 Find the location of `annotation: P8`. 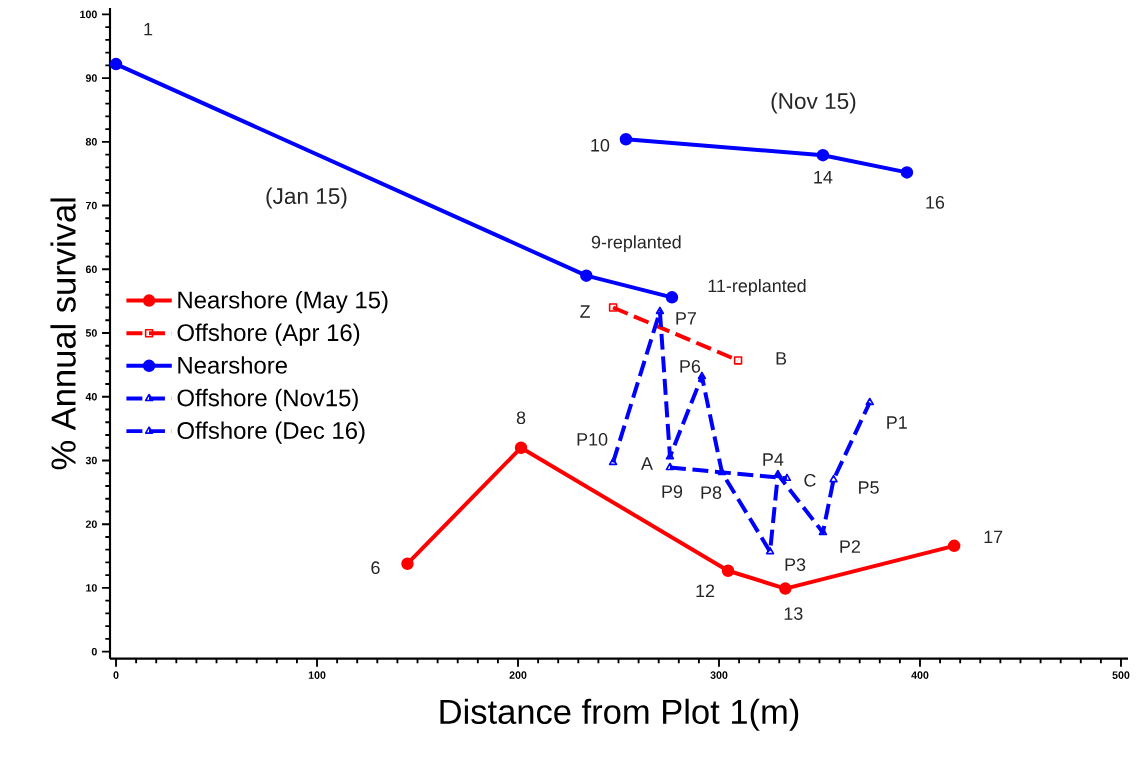

annotation: P8 is located at coordinates (711, 492).